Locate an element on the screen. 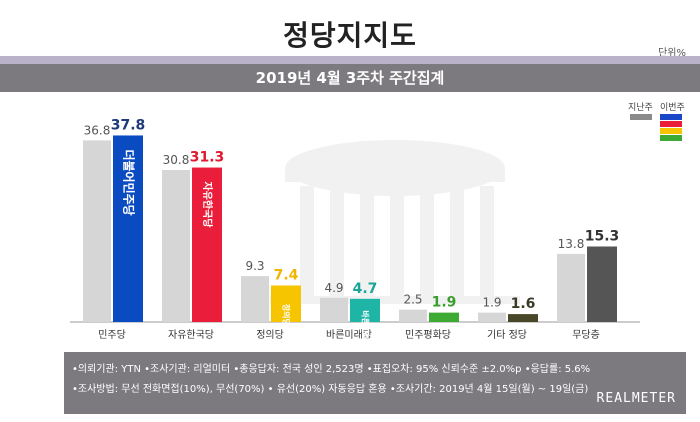 This screenshot has width=700, height=422. background-building is located at coordinates (395, 222).